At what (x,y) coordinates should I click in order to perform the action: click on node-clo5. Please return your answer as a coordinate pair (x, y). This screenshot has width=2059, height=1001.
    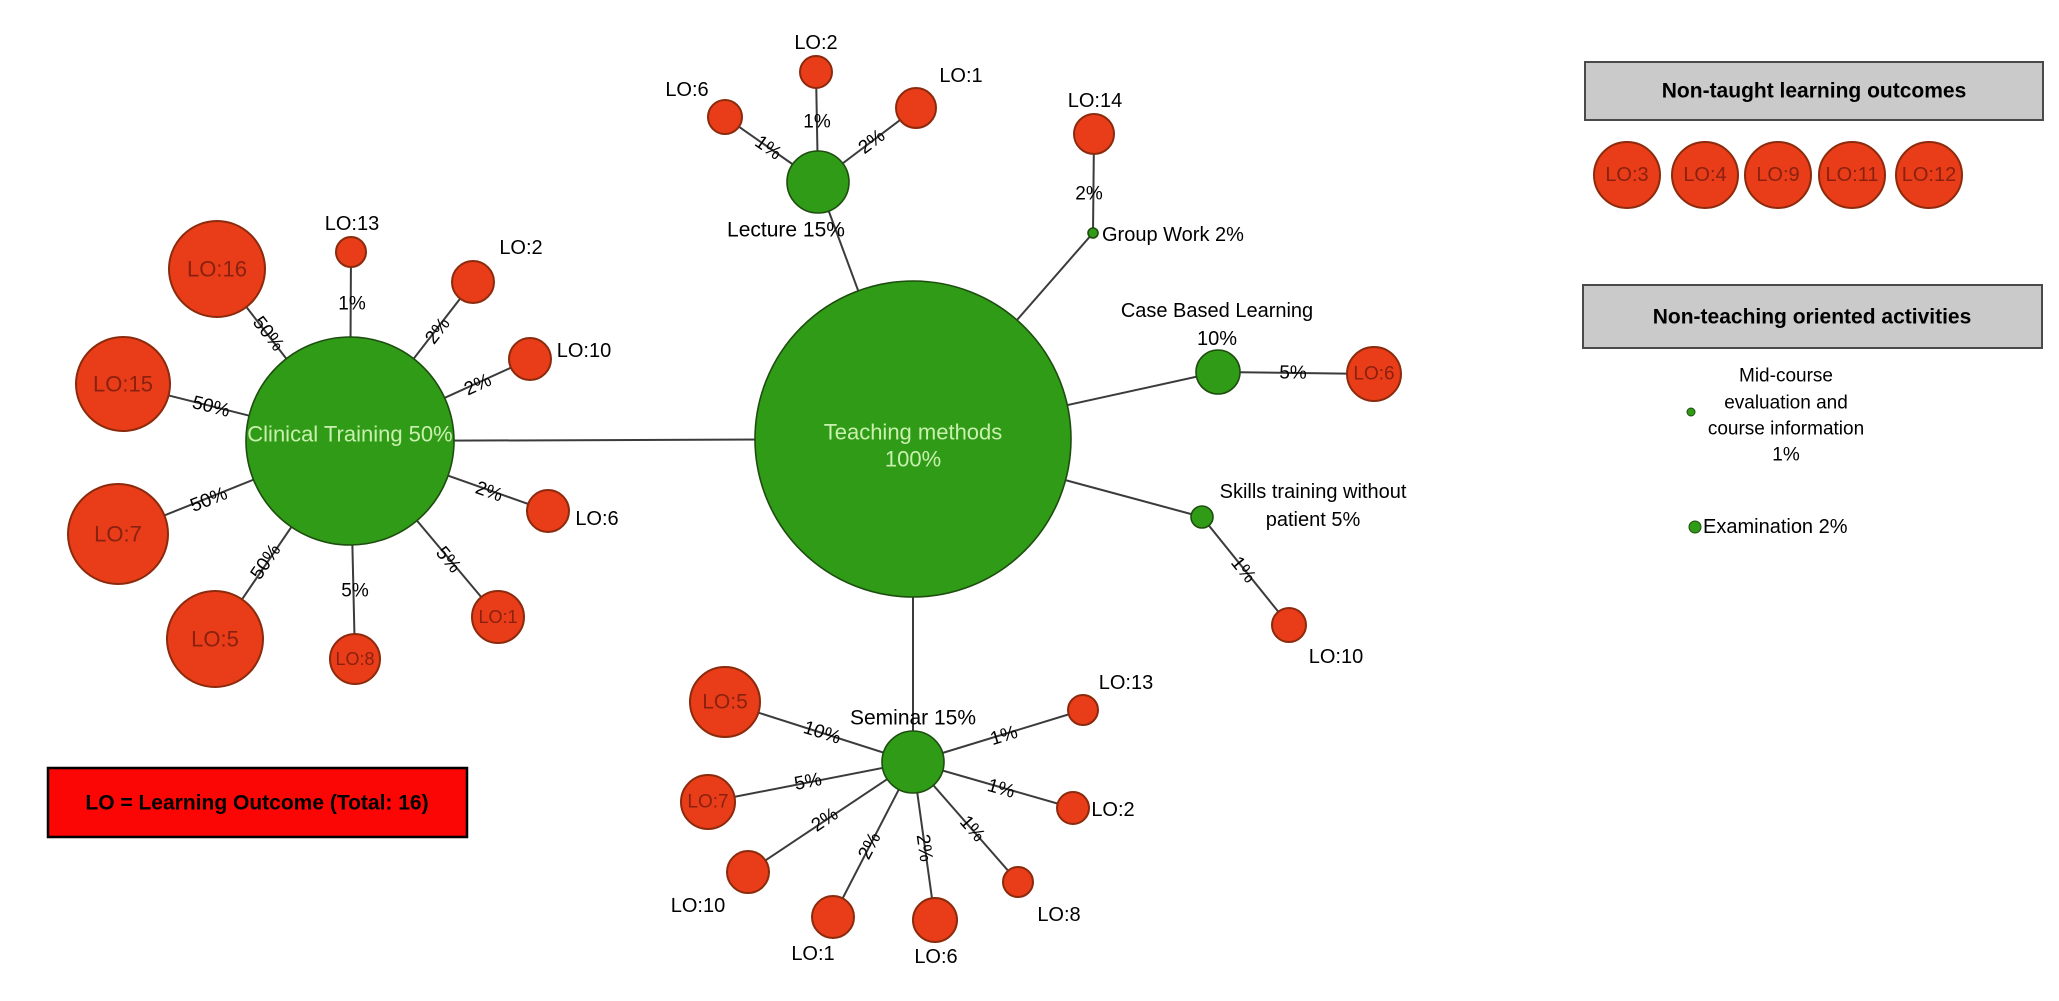
    Looking at the image, I should click on (215, 639).